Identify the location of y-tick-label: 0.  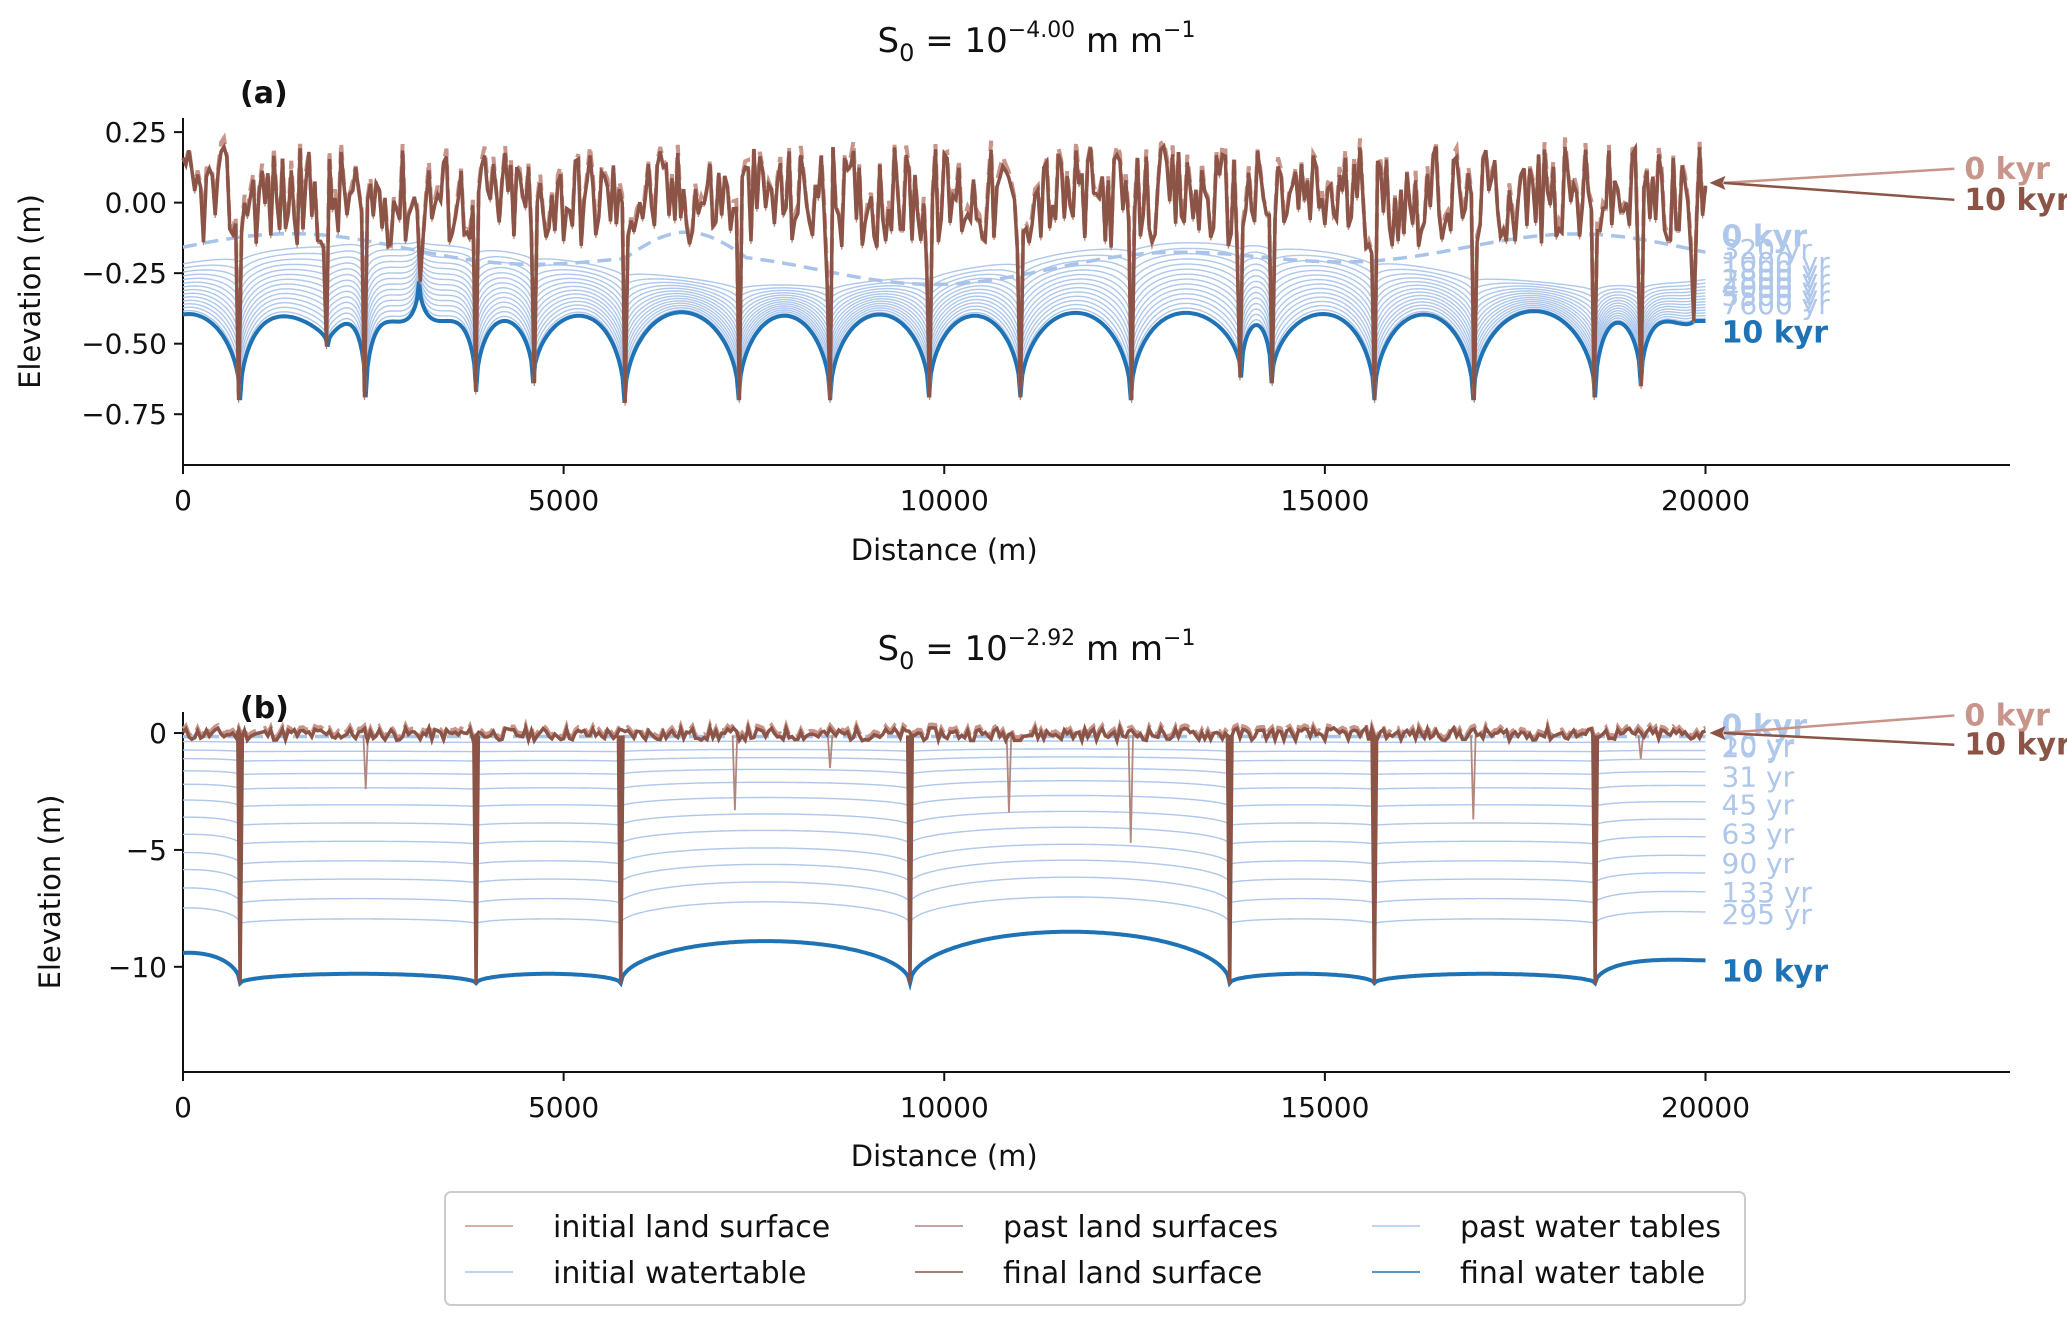
(158, 733).